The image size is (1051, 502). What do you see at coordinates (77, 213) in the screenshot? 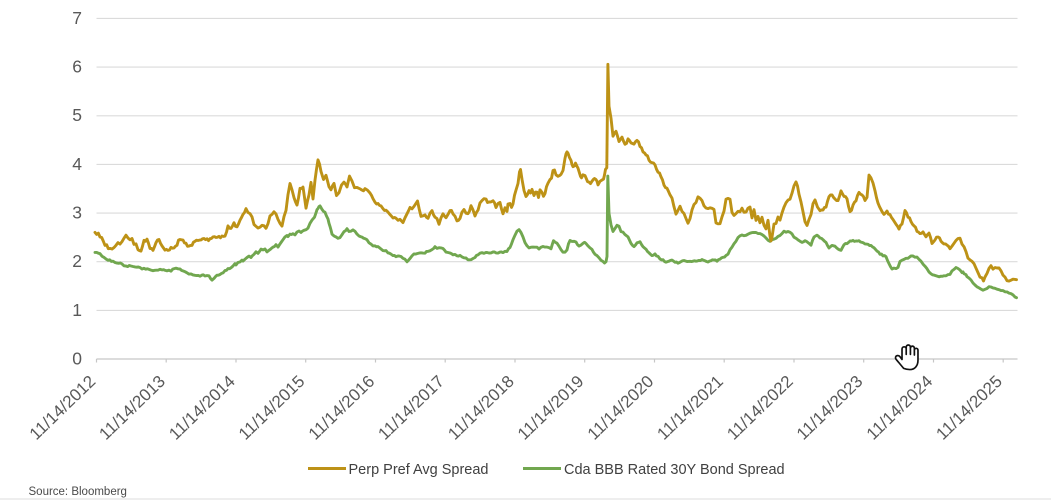
I see `svg-text: 3` at bounding box center [77, 213].